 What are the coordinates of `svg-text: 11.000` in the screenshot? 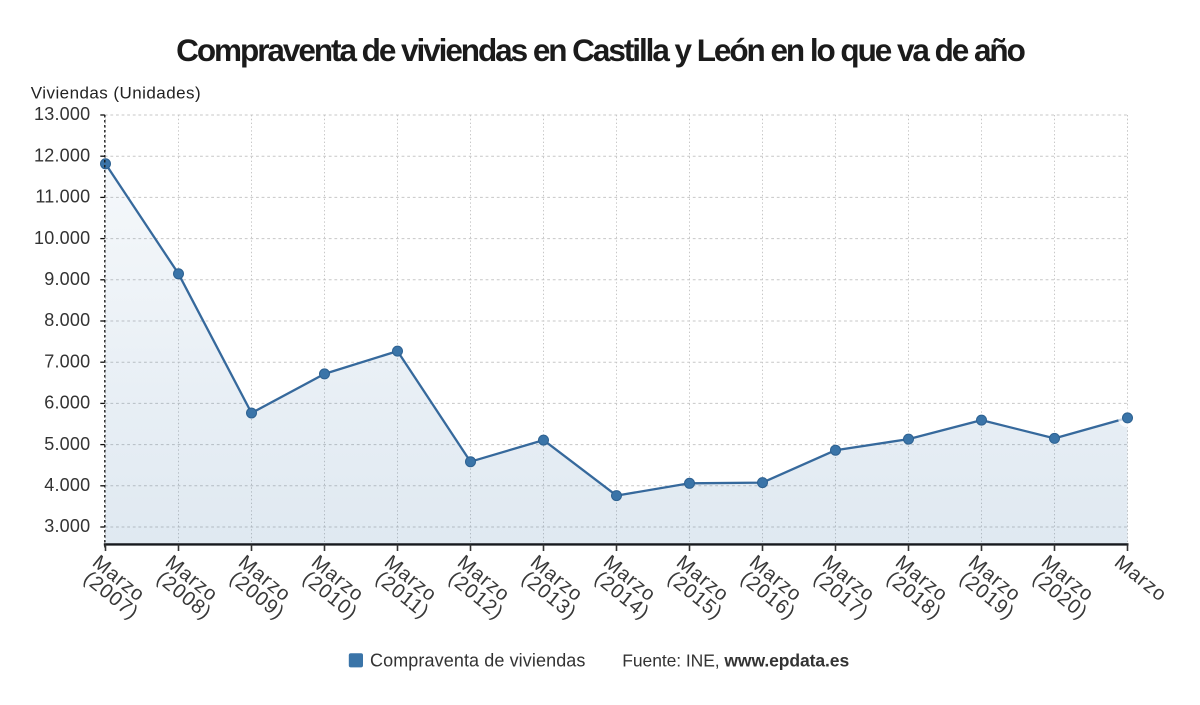 It's located at (62, 197).